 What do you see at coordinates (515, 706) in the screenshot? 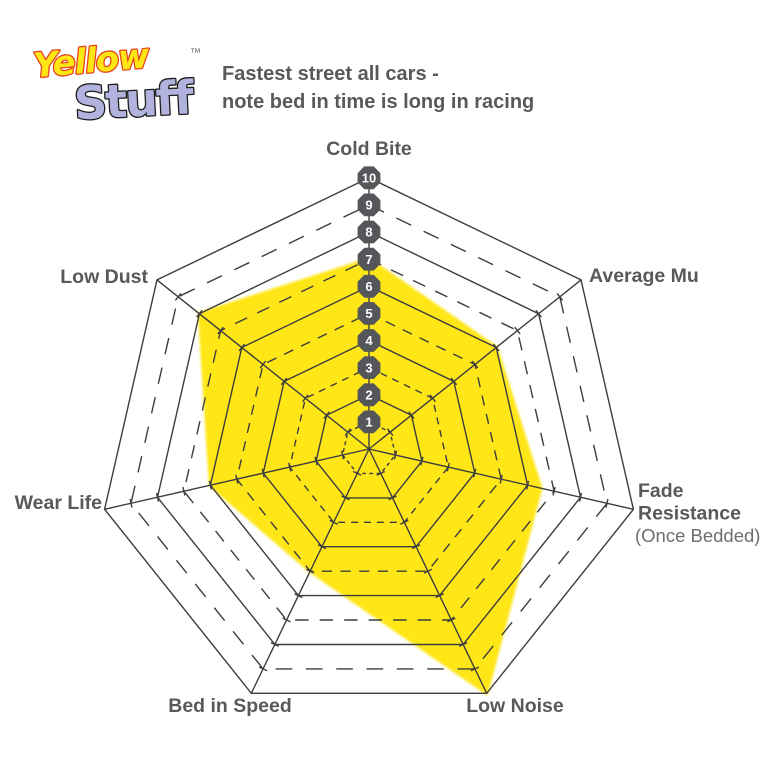
I see `axis-label-low-noise: Low Noise` at bounding box center [515, 706].